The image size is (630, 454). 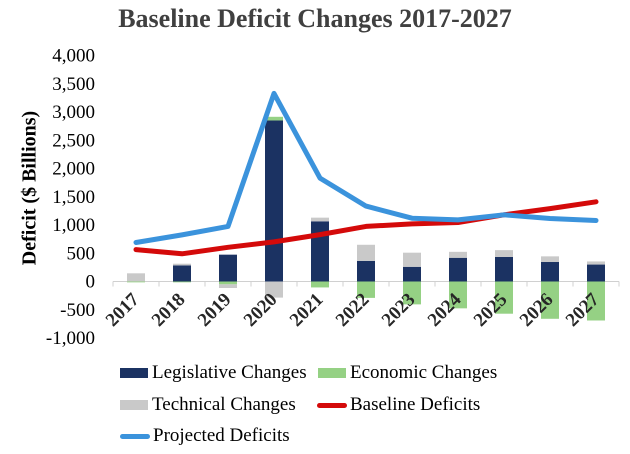 What do you see at coordinates (504, 297) in the screenshot?
I see `bar-economic-2025` at bounding box center [504, 297].